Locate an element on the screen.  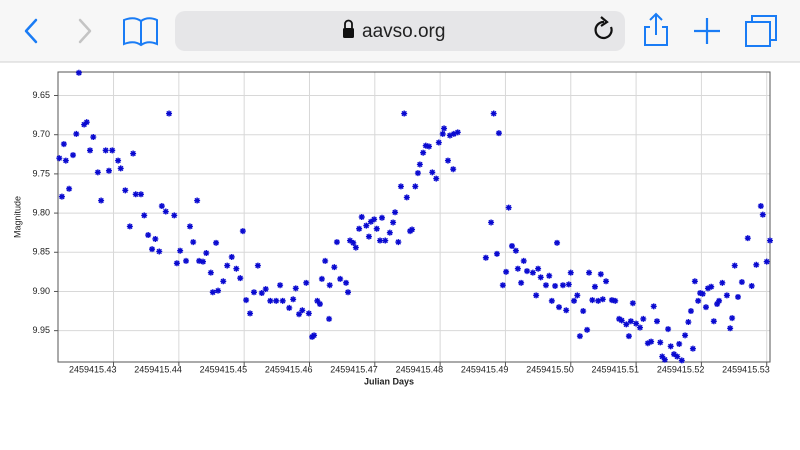
forward-button is located at coordinates (85, 31).